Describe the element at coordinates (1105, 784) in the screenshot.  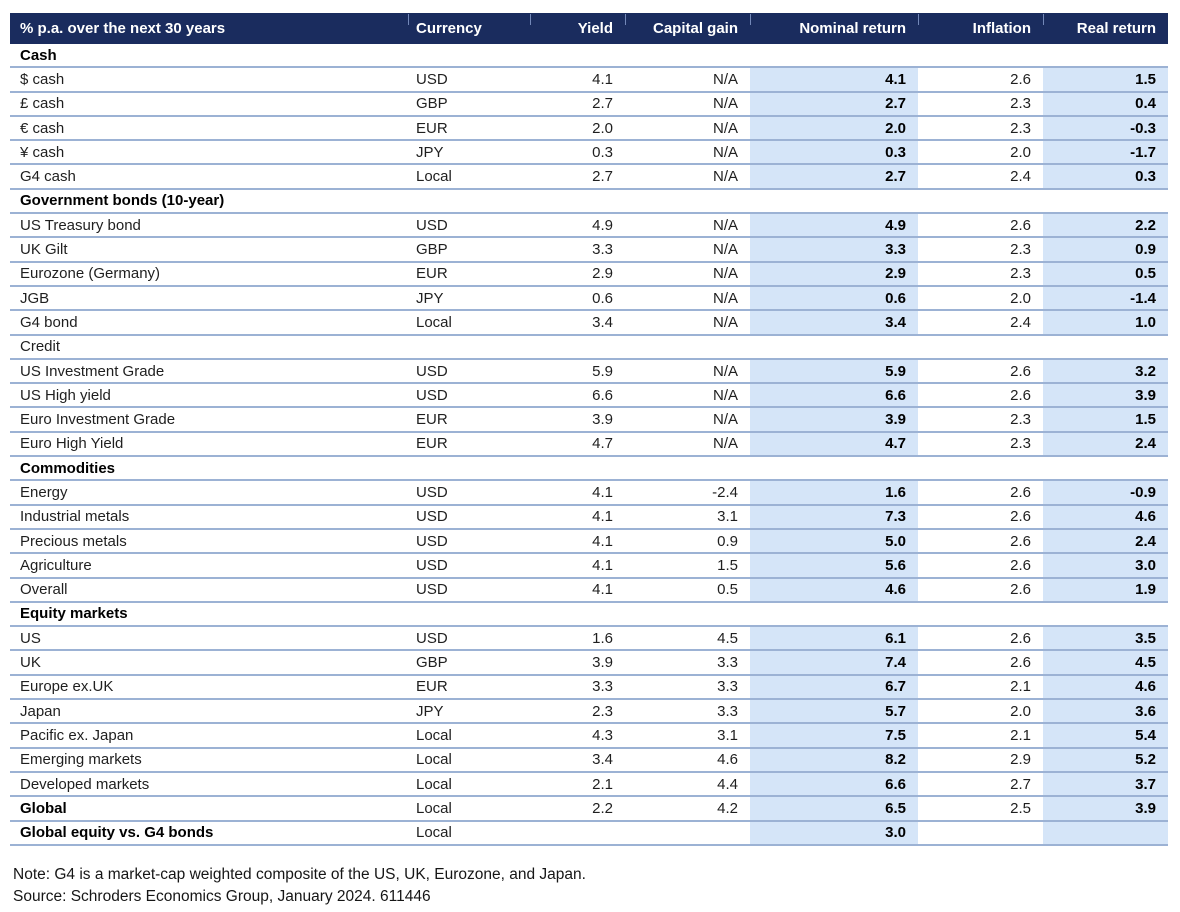
I see `cell-real-return: 3.7` at that location.